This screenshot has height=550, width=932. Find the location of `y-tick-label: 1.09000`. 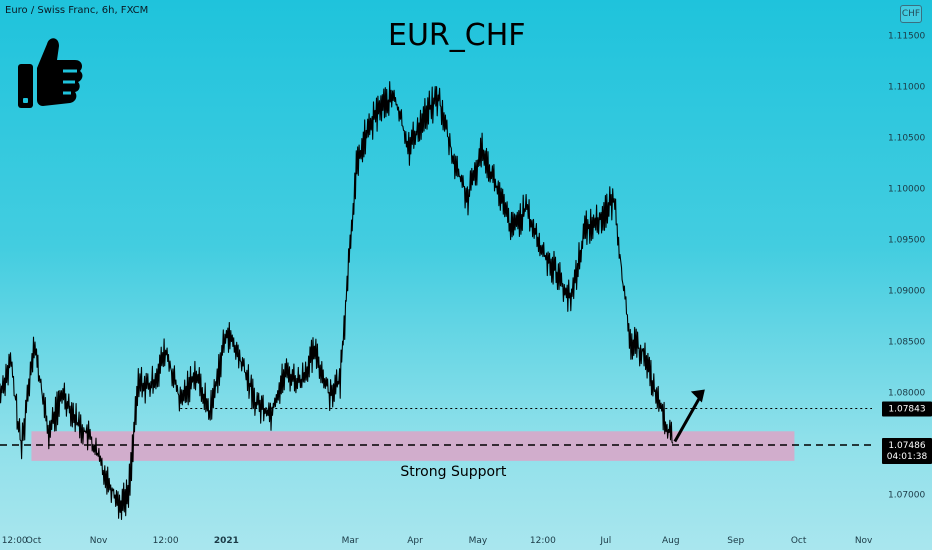

y-tick-label: 1.09000 is located at coordinates (906, 292).